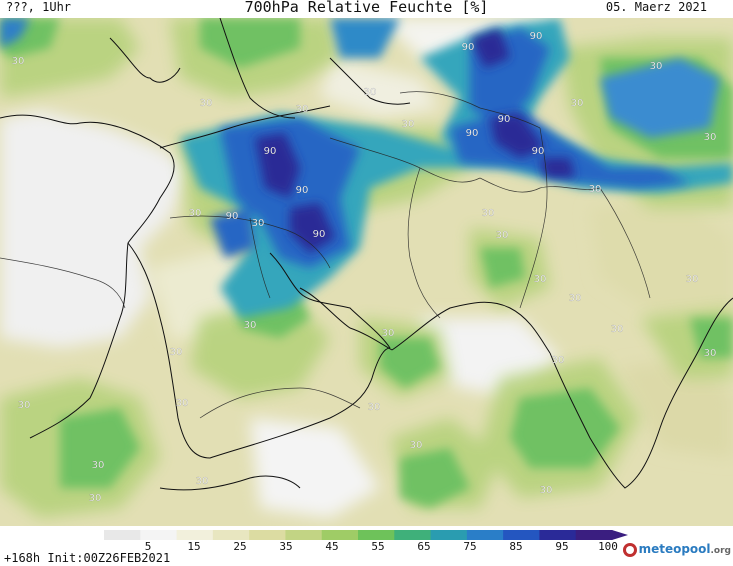  Describe the element at coordinates (39, 7) in the screenshot. I see `run-label: ???, 1Uhr` at that location.